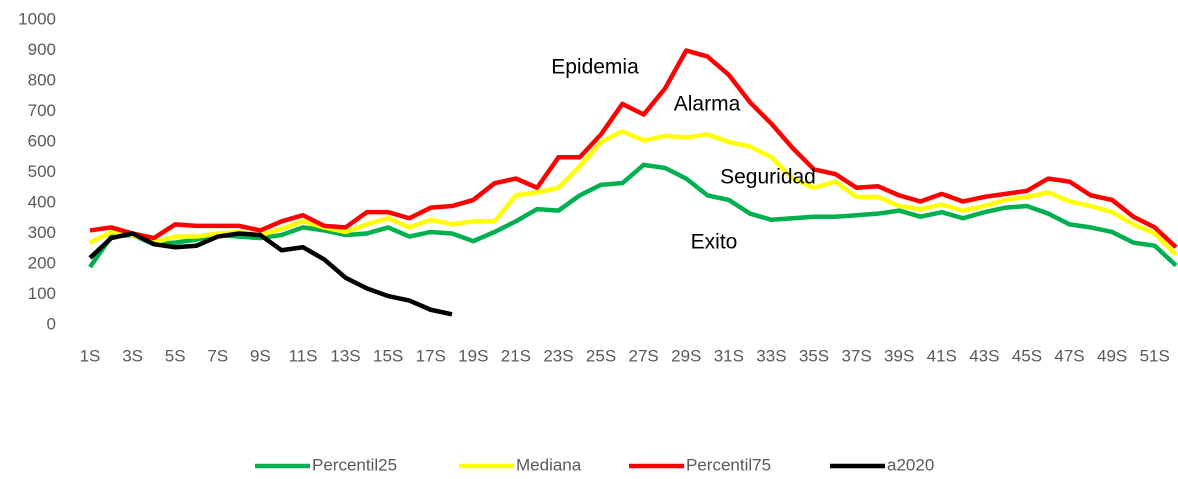 The width and height of the screenshot is (1178, 479). What do you see at coordinates (714, 242) in the screenshot?
I see `annotation: Exito` at bounding box center [714, 242].